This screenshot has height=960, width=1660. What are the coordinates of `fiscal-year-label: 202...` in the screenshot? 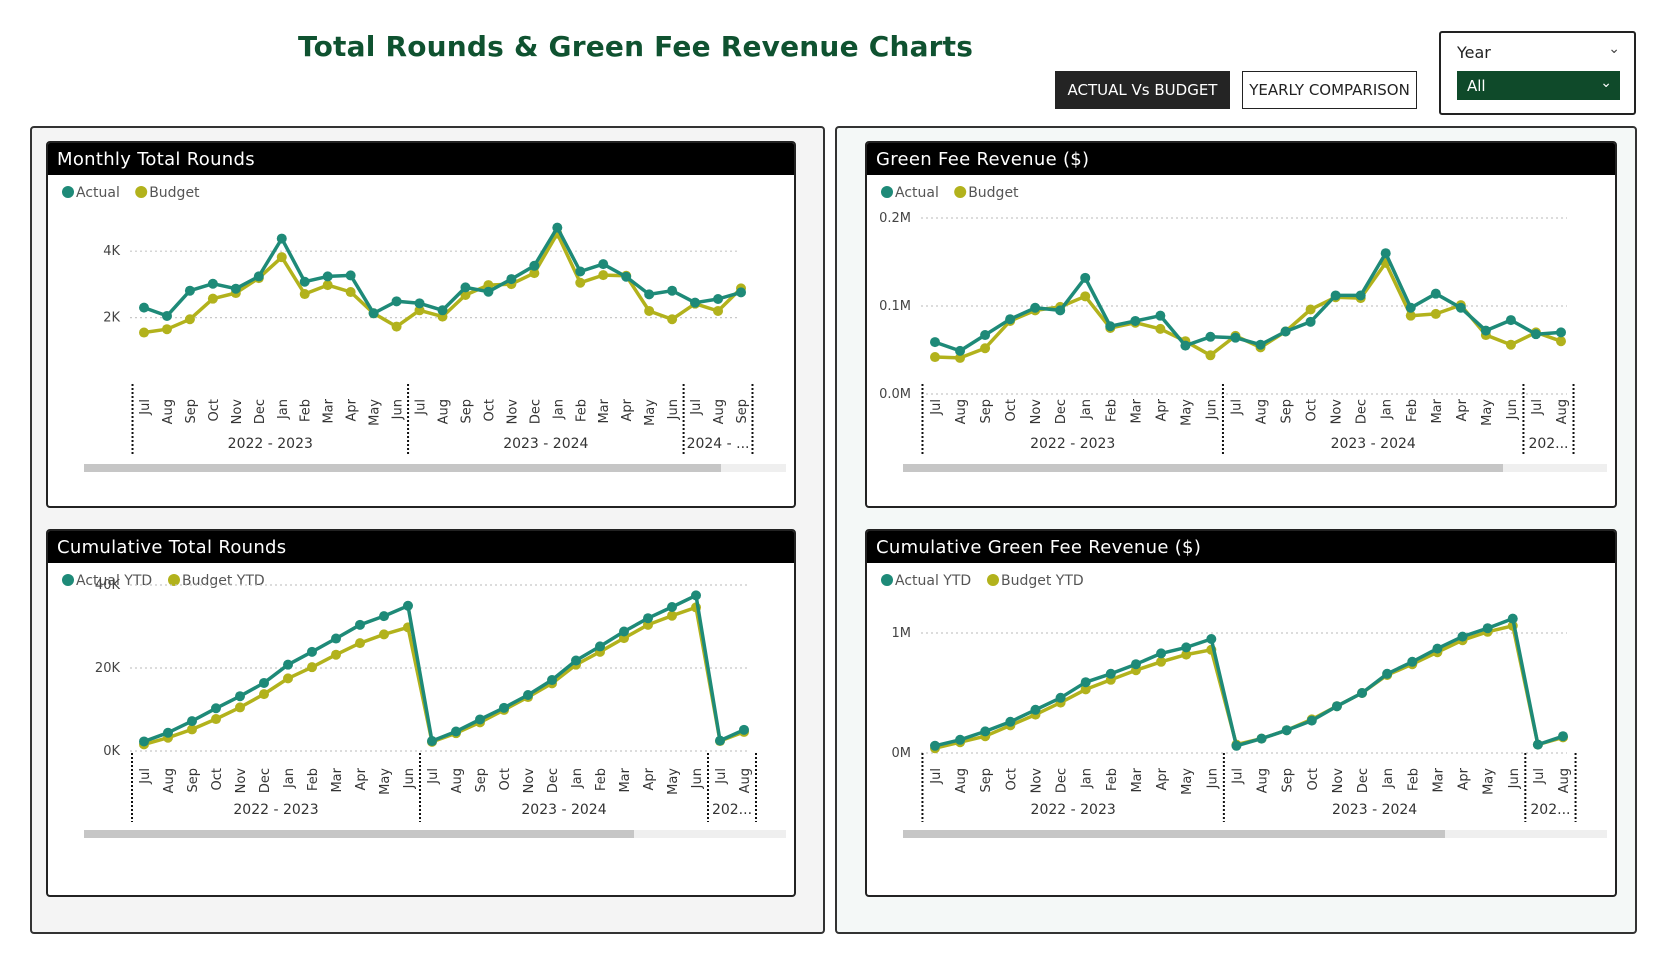 It's located at (1548, 444).